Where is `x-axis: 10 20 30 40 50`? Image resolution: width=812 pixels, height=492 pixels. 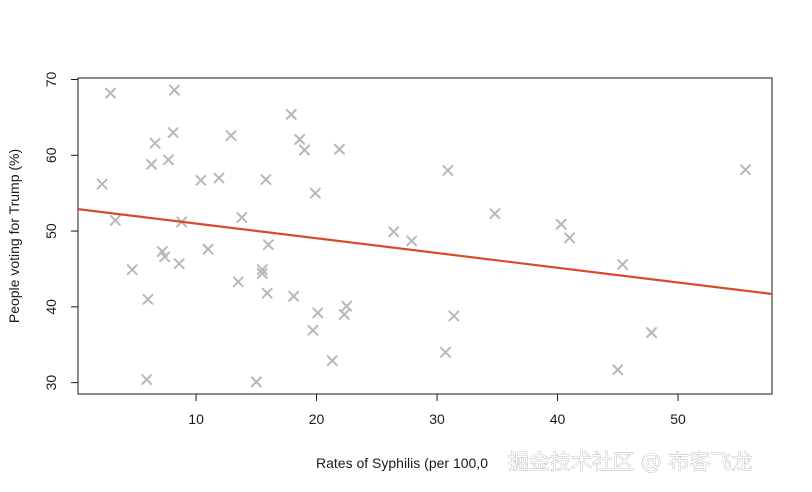
x-axis: 10 20 30 40 50 is located at coordinates (437, 410).